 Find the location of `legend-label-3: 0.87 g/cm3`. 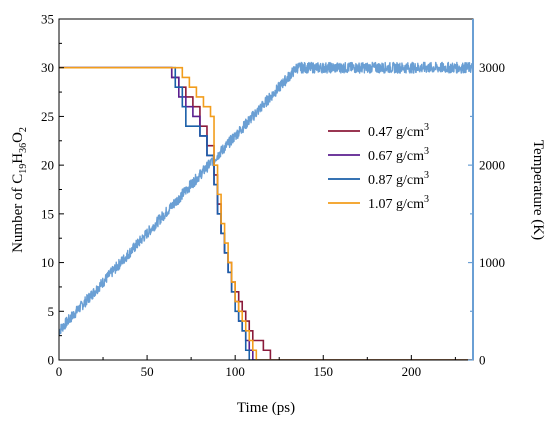

legend-label-3: 0.87 g/cm3 is located at coordinates (398, 179).